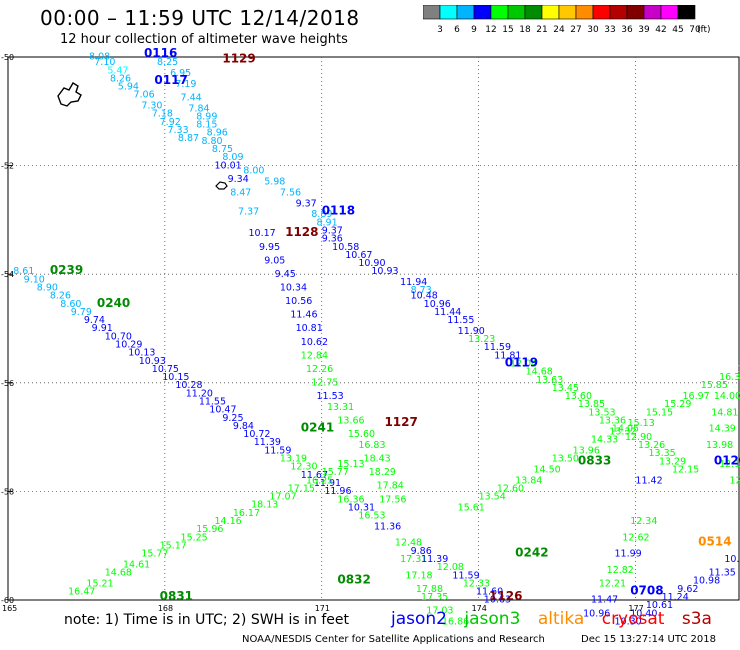 This screenshot has height=650, width=740. Describe the element at coordinates (429, 589) in the screenshot. I see `wave-height-value: 17.88` at that location.